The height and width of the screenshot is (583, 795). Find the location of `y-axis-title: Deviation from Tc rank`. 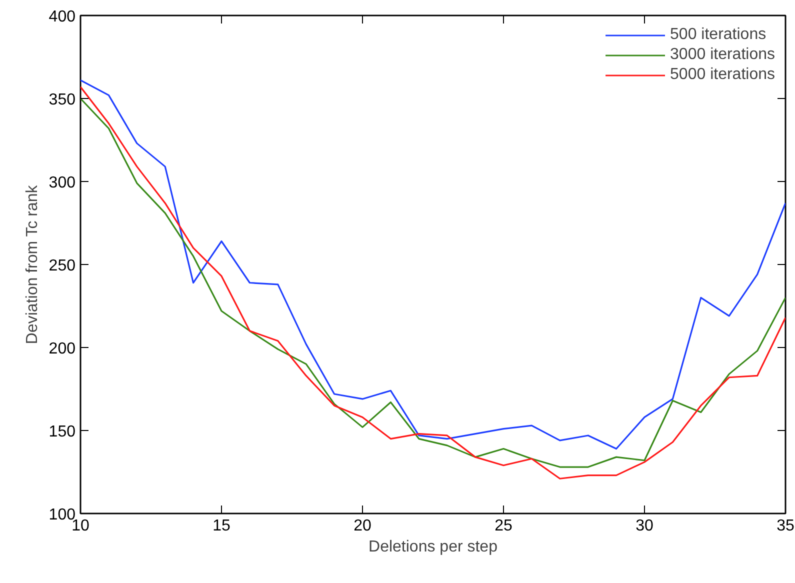

y-axis-title: Deviation from Tc rank is located at coordinates (32, 264).